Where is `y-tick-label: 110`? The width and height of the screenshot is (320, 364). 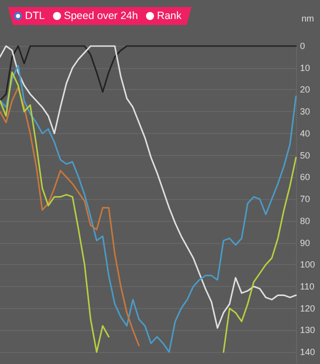
y-tick-label: 110 is located at coordinates (307, 286).